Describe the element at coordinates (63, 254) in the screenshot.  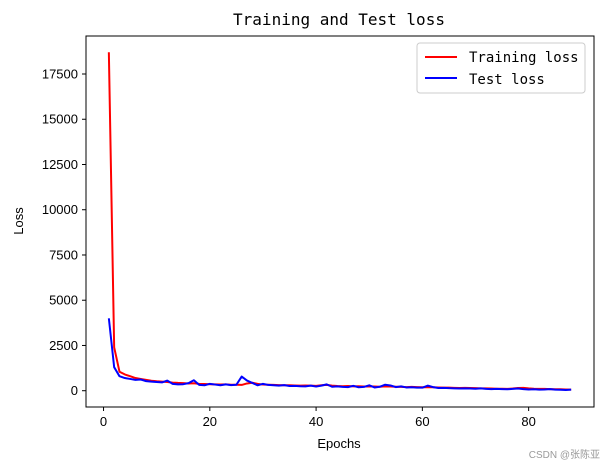
I see `y-tick-label: 7500` at that location.